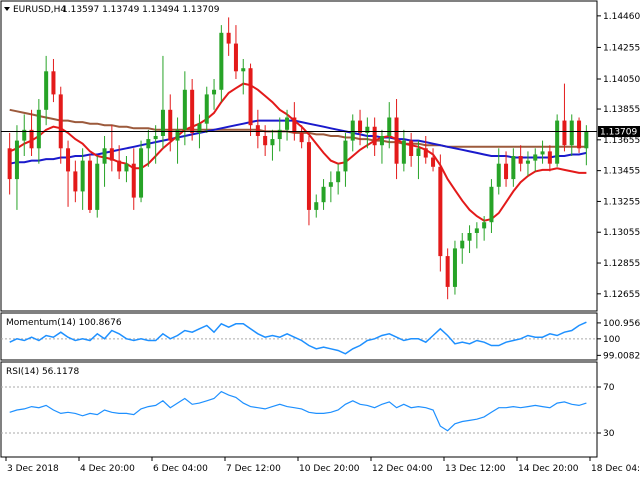 The image size is (640, 480). Describe the element at coordinates (7, 9) in the screenshot. I see `dropdown-triangle-icon` at that location.